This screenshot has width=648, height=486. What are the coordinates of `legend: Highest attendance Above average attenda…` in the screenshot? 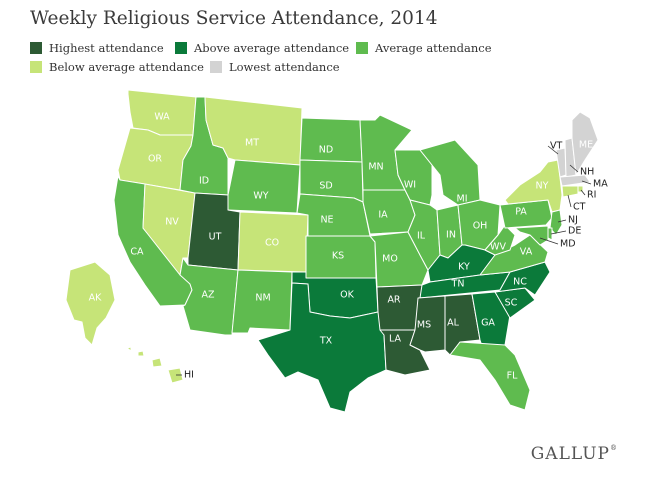 It's located at (330, 59).